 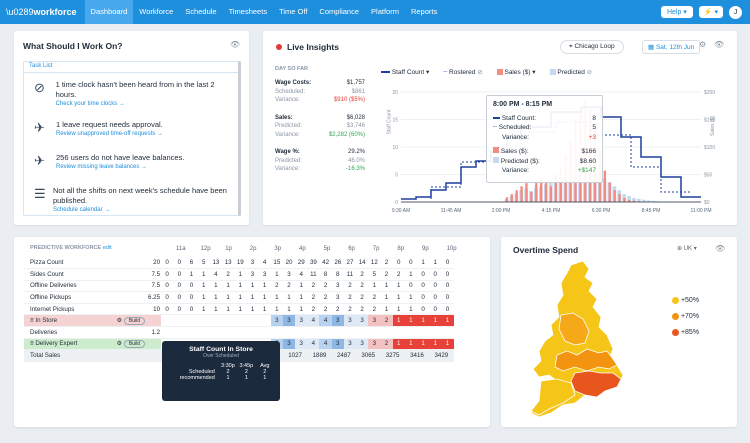 What do you see at coordinates (203, 263) in the screenshot?
I see `grid-cell: 5` at bounding box center [203, 263].